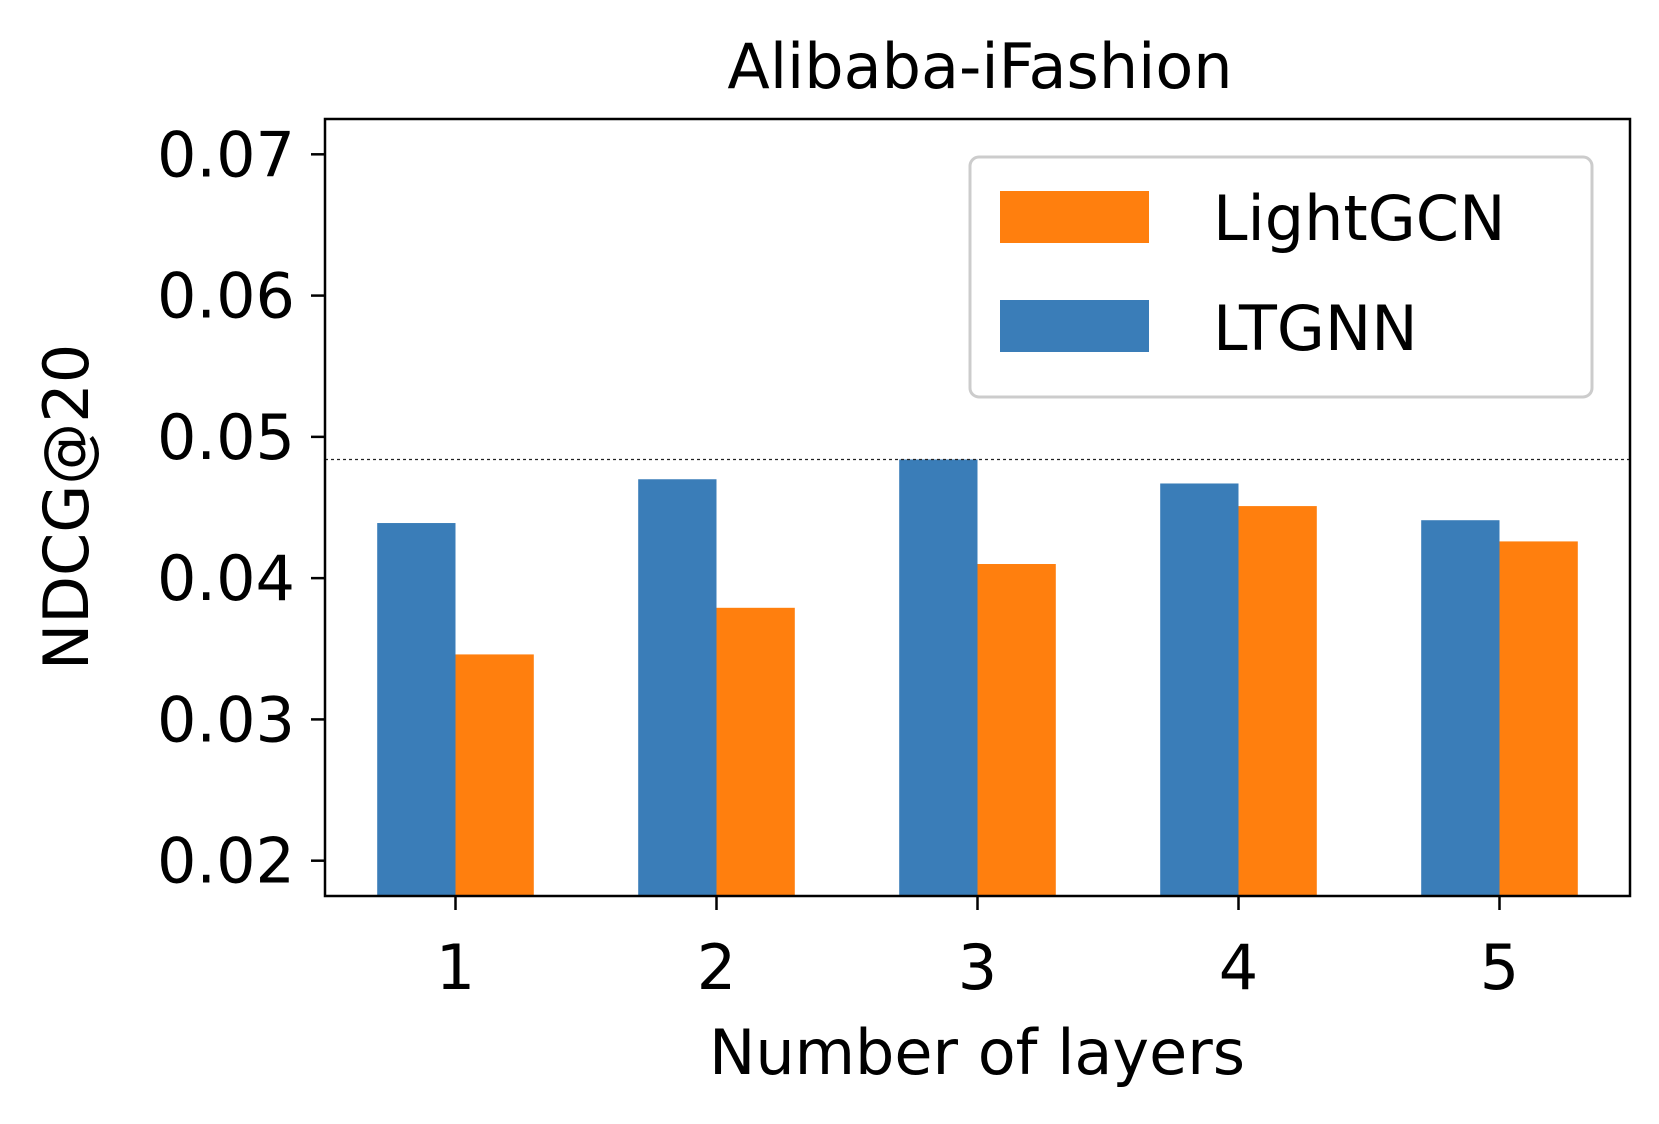 The image size is (1659, 1124). Describe the element at coordinates (1238, 967) in the screenshot. I see `x-tick-label: 4` at that location.